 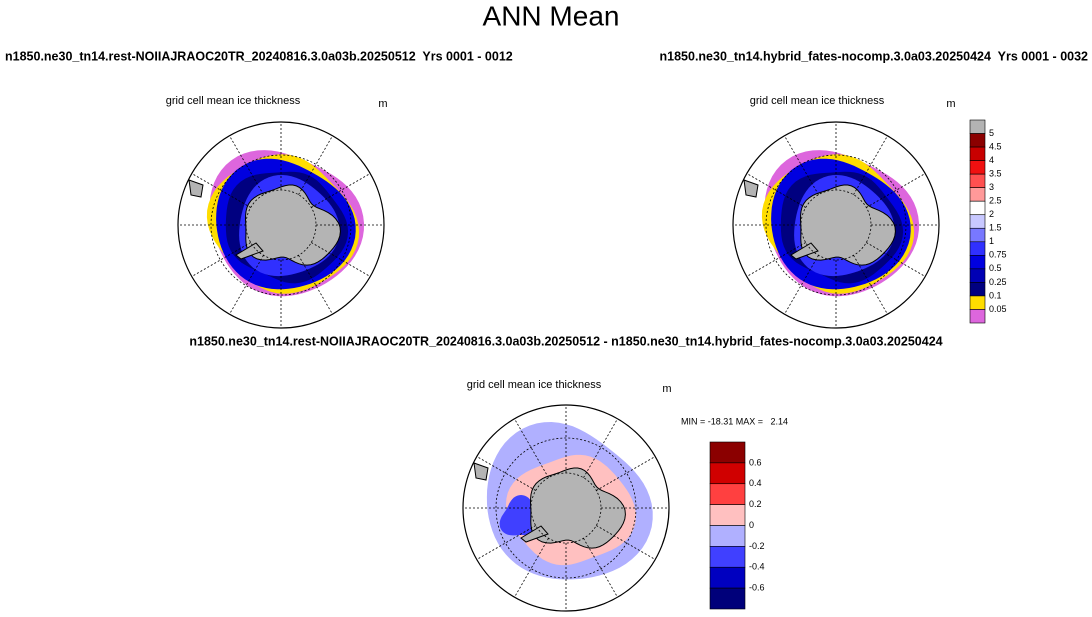 What do you see at coordinates (755, 504) in the screenshot?
I see `colorbar-label: 0.2` at bounding box center [755, 504].